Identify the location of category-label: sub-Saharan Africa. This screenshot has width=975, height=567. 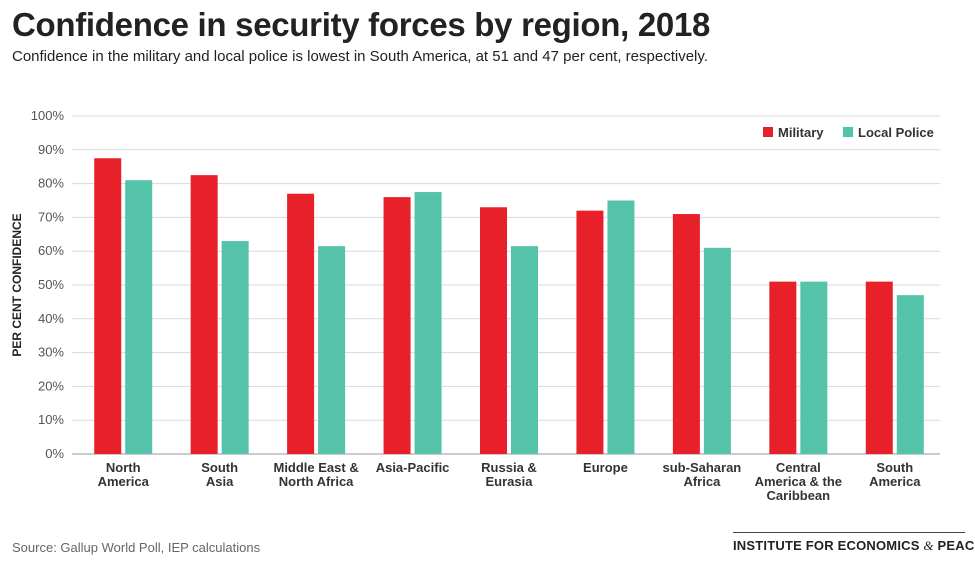
(702, 474).